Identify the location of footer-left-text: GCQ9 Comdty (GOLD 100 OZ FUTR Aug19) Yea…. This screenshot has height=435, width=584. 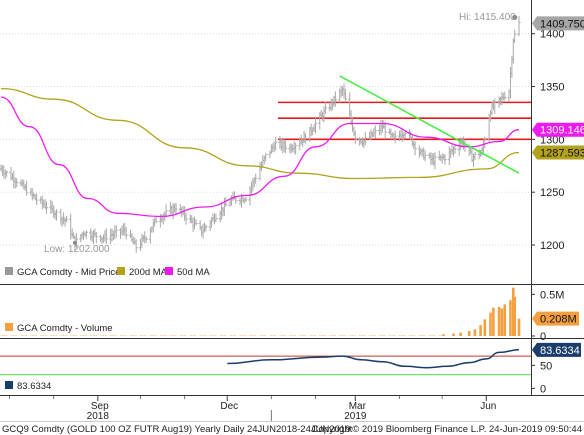
(176, 429).